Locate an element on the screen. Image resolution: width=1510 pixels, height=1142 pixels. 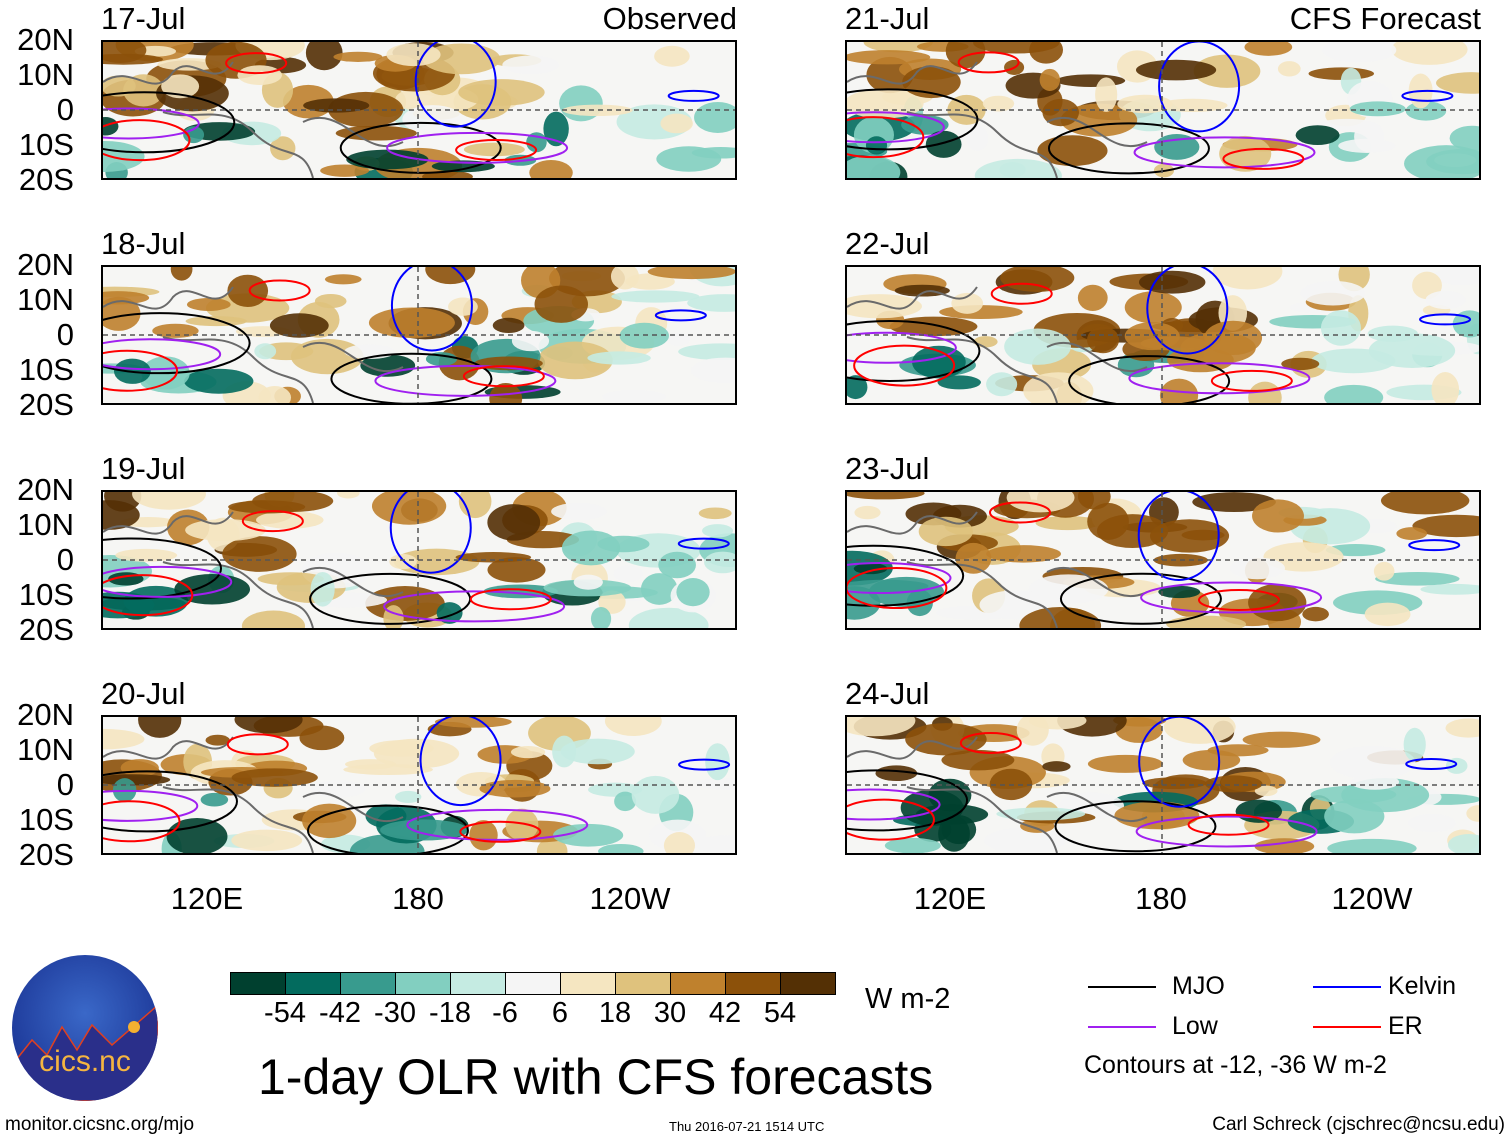
panel-date: 24-Jul is located at coordinates (887, 693).